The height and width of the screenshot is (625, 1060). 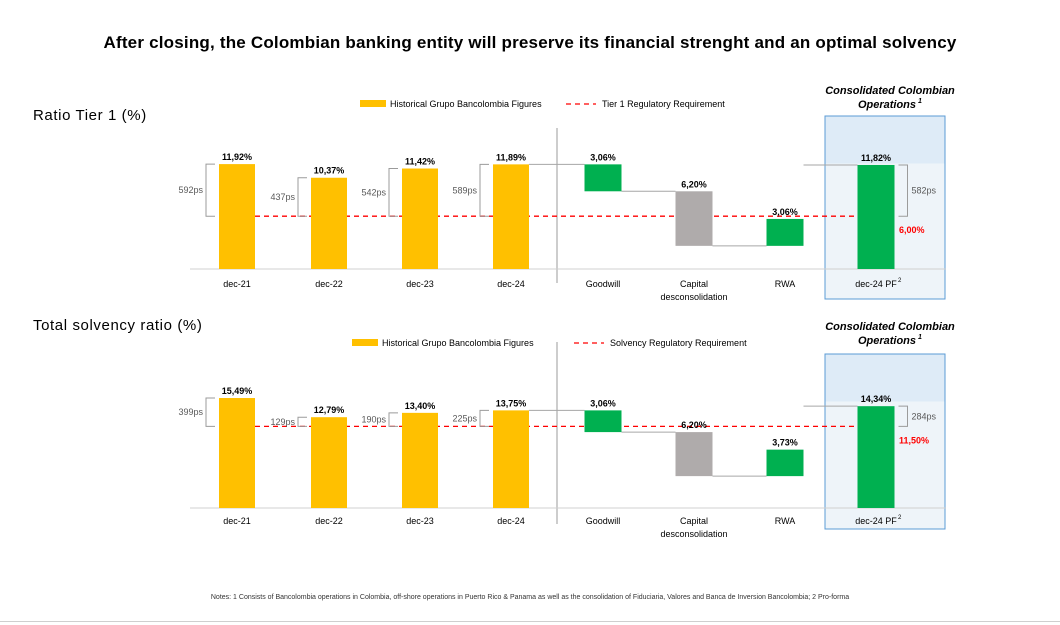 I want to click on gap-label: 190ps, so click(x=373, y=420).